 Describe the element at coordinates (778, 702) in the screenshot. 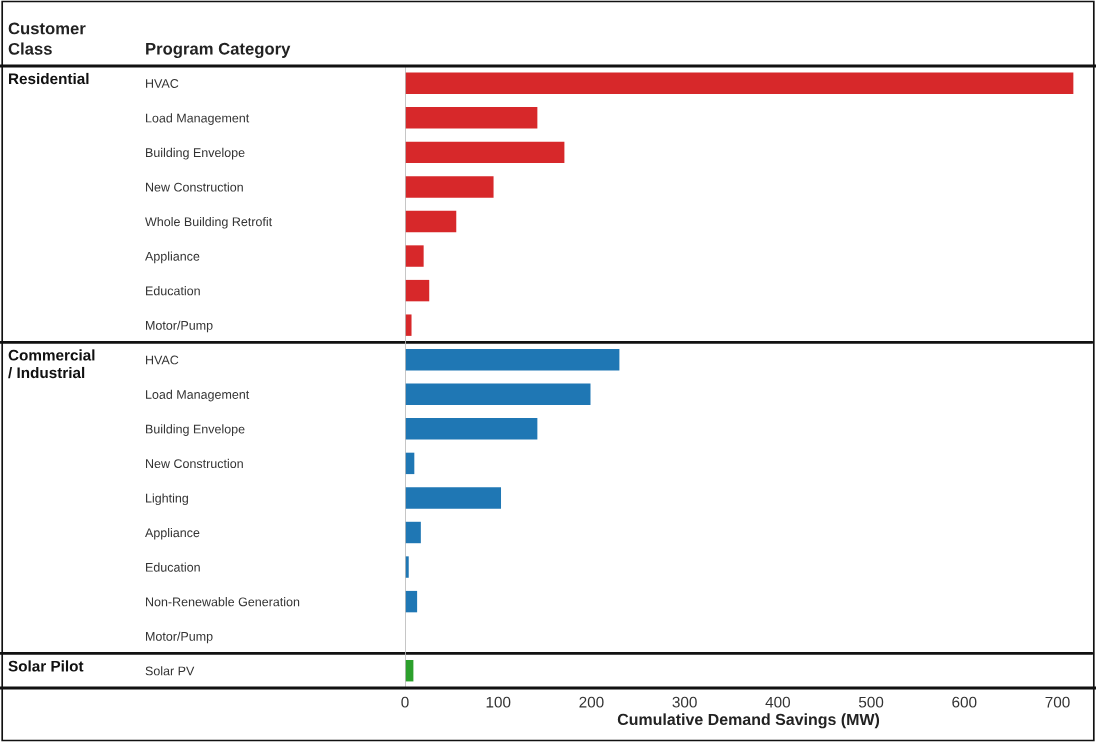

I see `x-tick-label: 400` at that location.